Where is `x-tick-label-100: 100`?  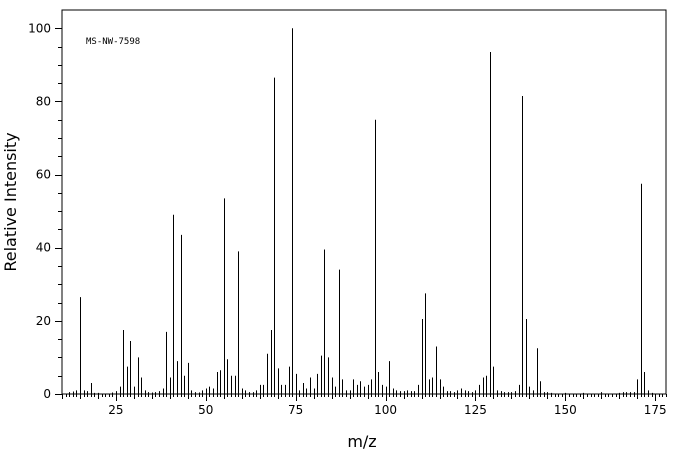 x-tick-label-100: 100 is located at coordinates (385, 410).